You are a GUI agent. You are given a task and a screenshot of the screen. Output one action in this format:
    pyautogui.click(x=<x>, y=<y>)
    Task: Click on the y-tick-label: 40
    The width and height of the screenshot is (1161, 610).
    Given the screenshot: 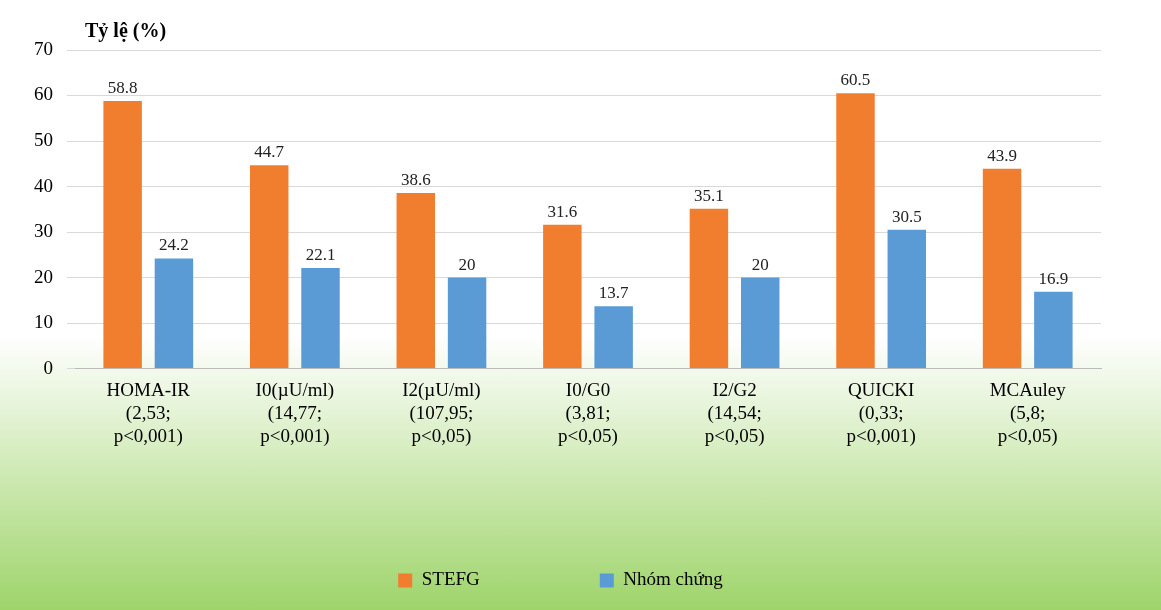 What is the action you would take?
    pyautogui.click(x=43, y=185)
    